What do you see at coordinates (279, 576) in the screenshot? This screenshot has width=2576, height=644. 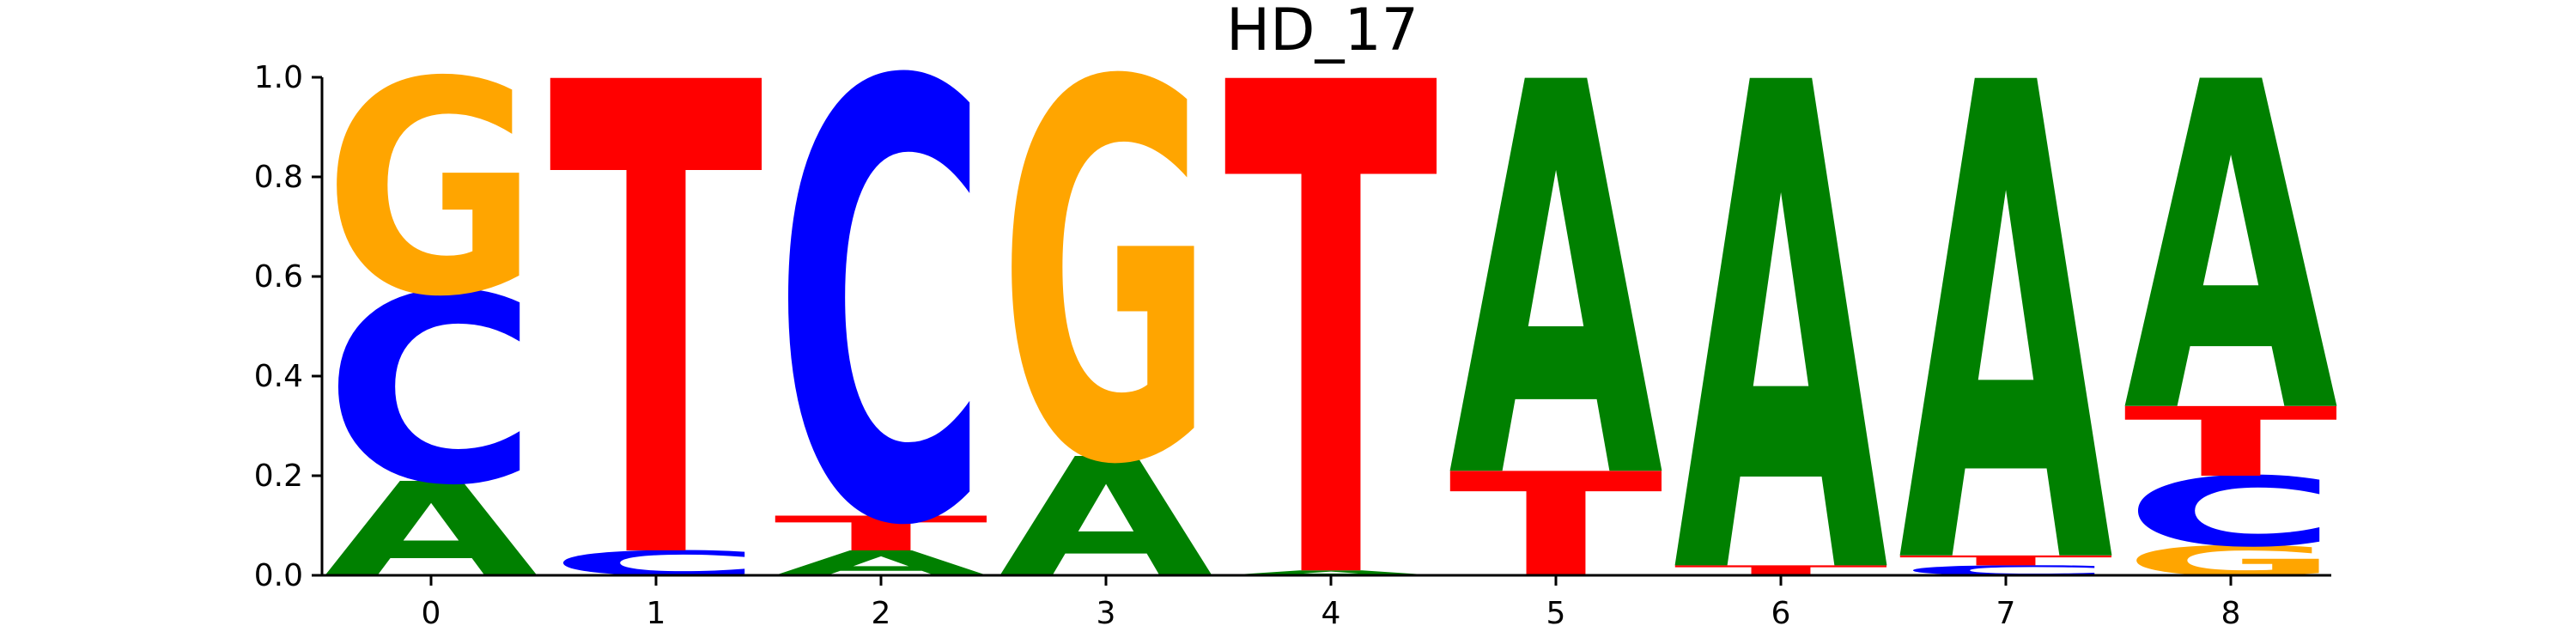 I see `y-tick-label: 0.0` at bounding box center [279, 576].